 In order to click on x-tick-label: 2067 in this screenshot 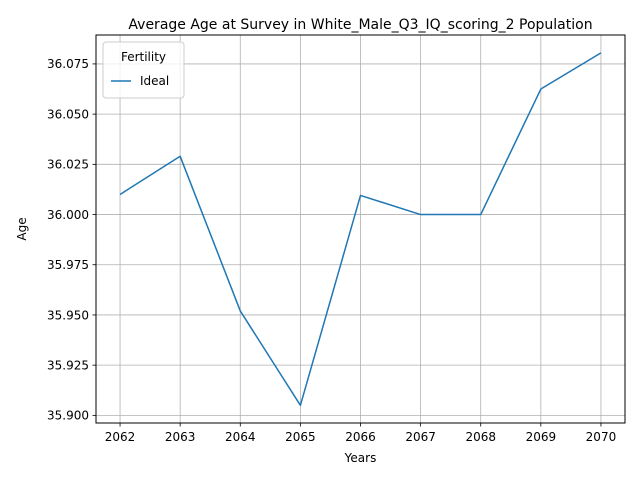, I will do `click(420, 437)`.